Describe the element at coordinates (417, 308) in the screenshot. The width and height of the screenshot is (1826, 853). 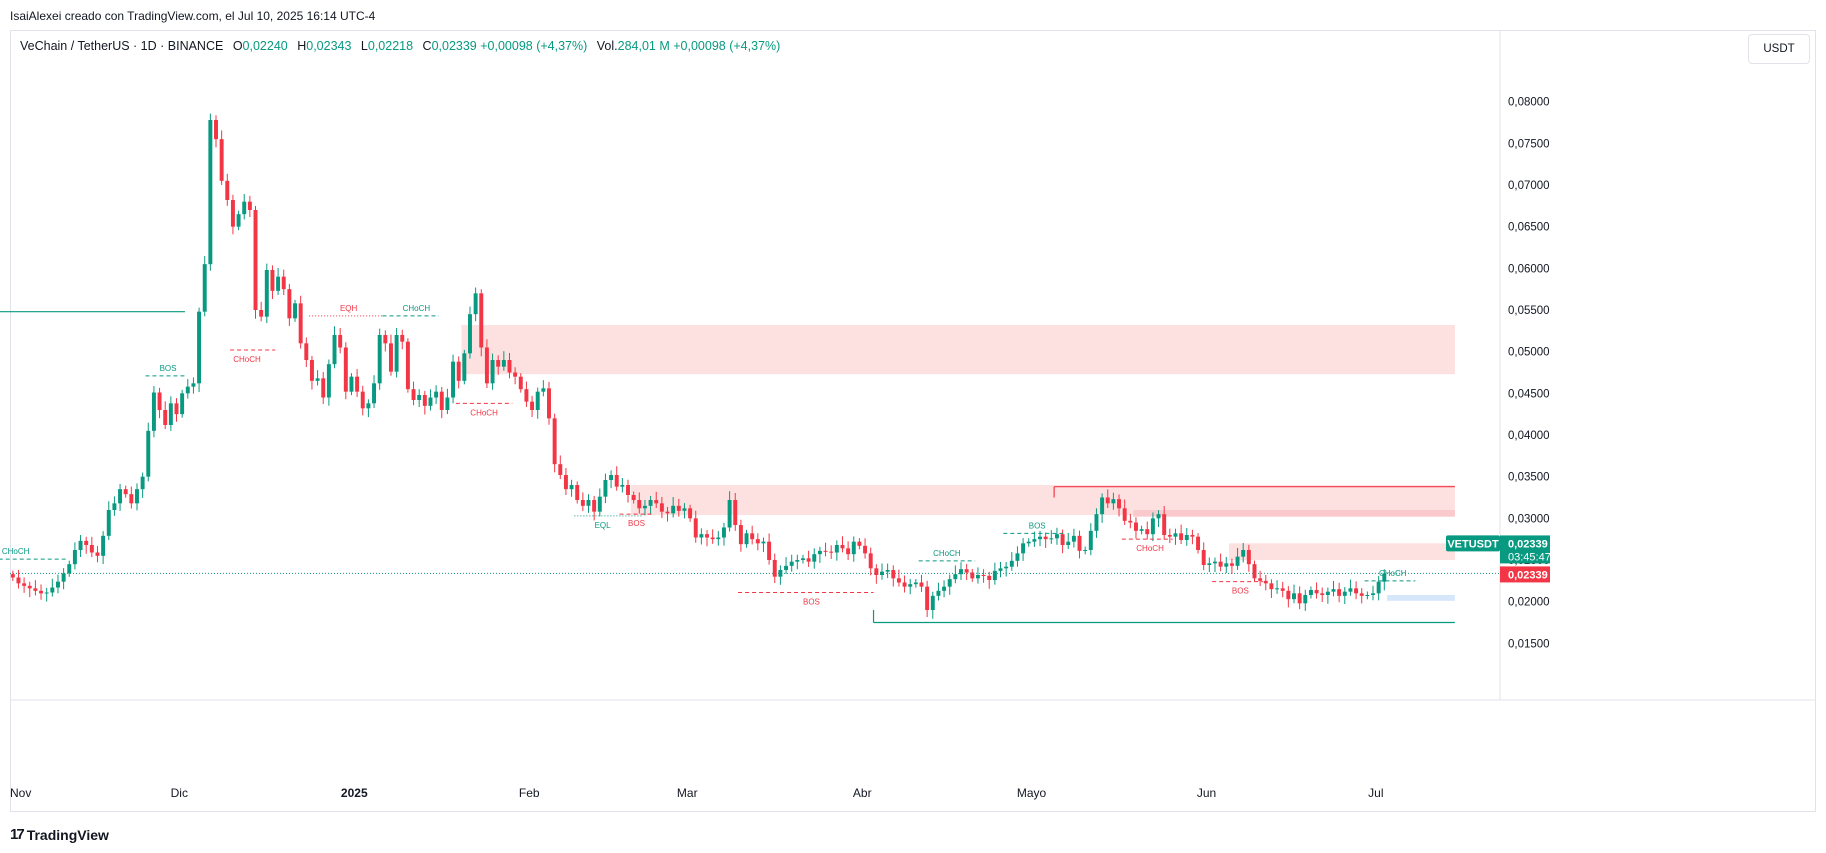
I see `annotation-label: CHoCH` at that location.